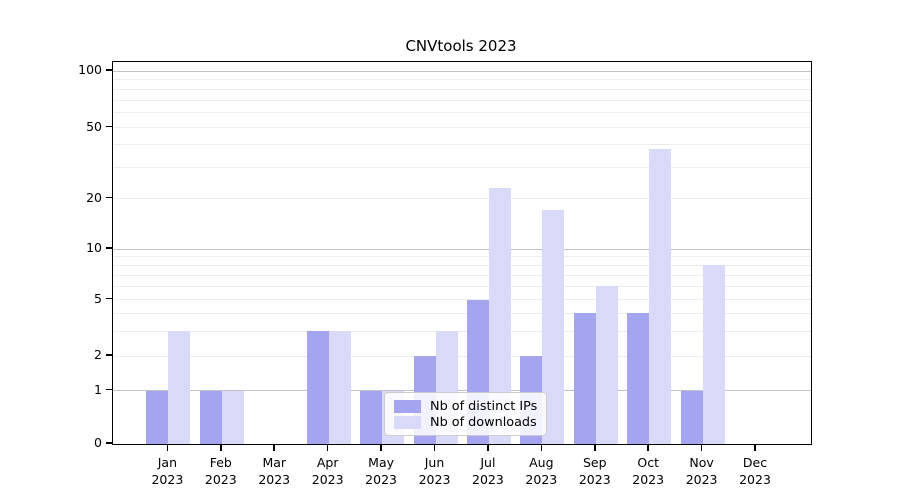  What do you see at coordinates (94, 197) in the screenshot?
I see `y-tick-label: 20` at bounding box center [94, 197].